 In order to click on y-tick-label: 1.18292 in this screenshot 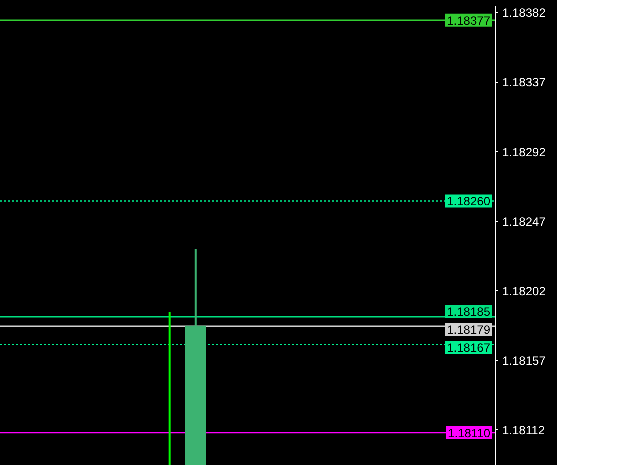, I will do `click(524, 152)`.